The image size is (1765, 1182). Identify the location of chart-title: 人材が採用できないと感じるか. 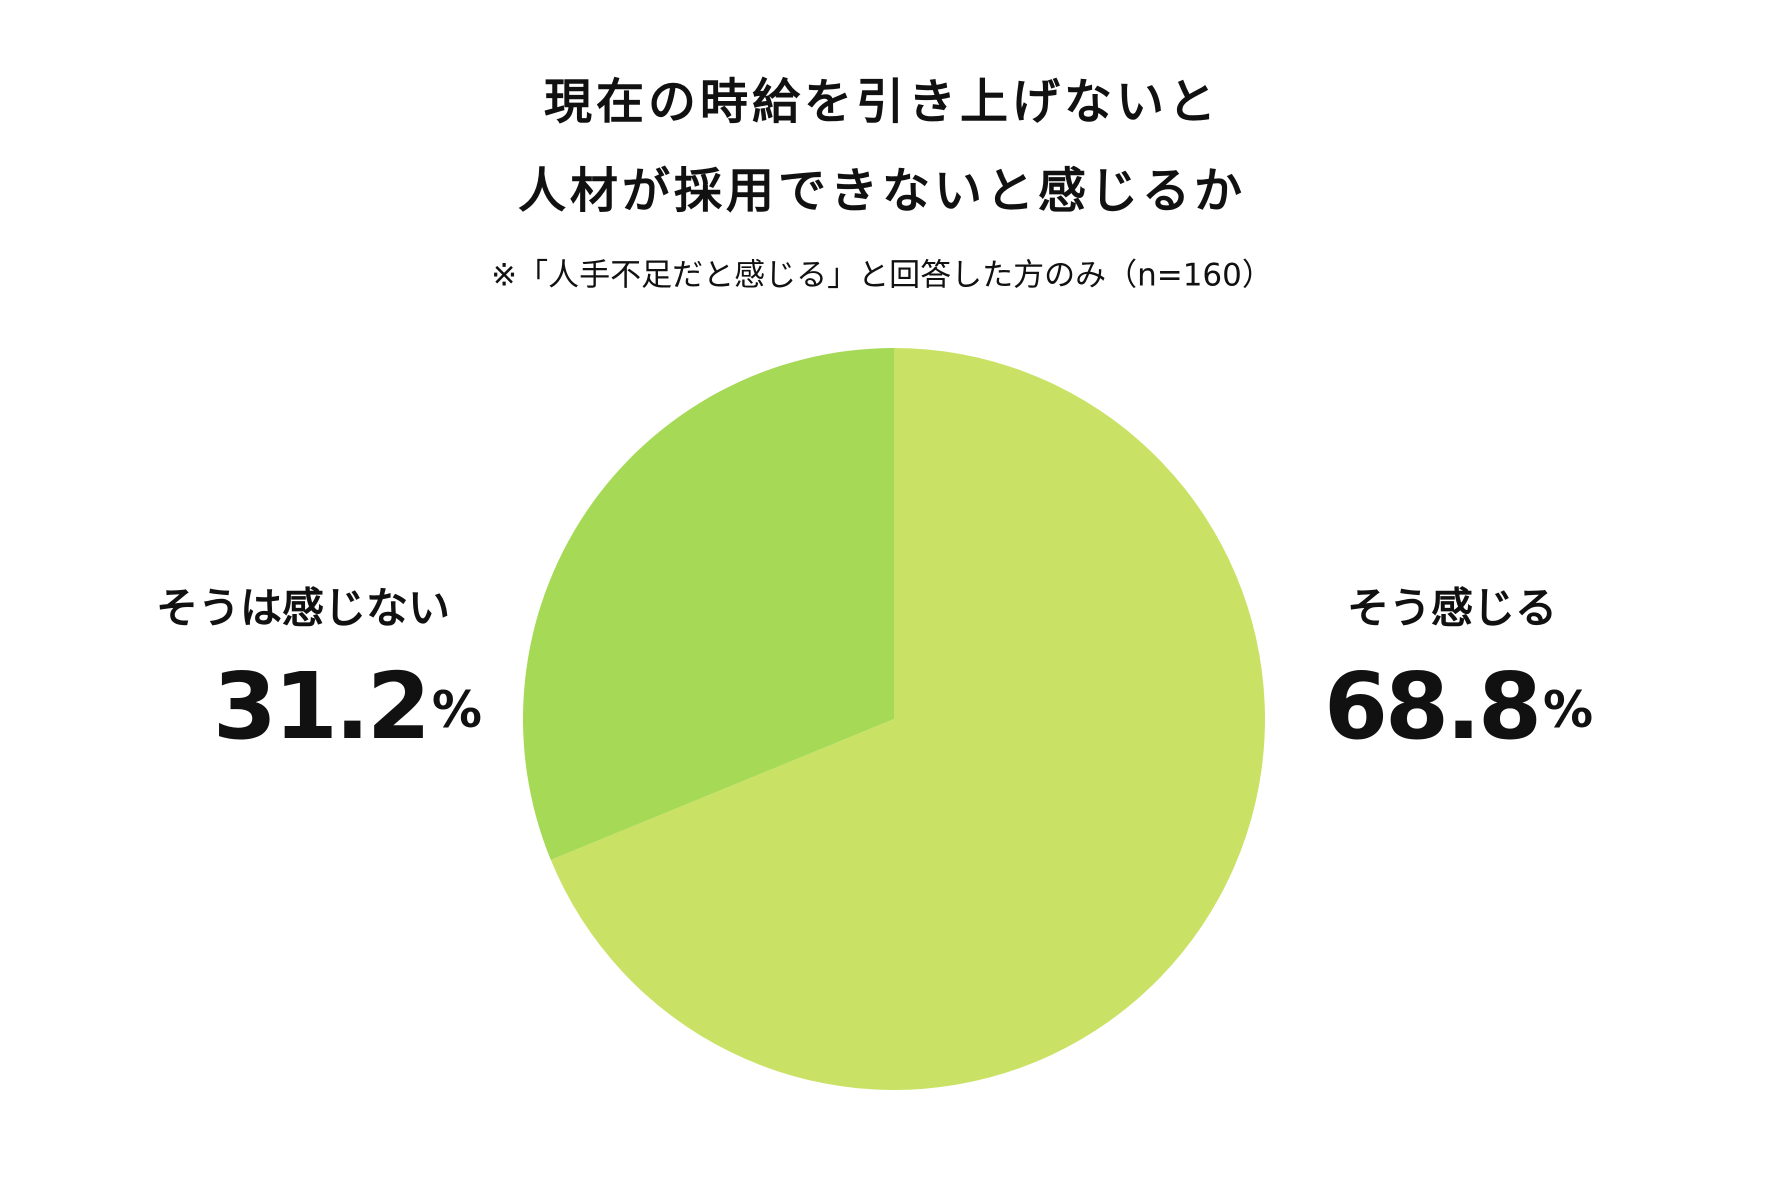
(882, 191).